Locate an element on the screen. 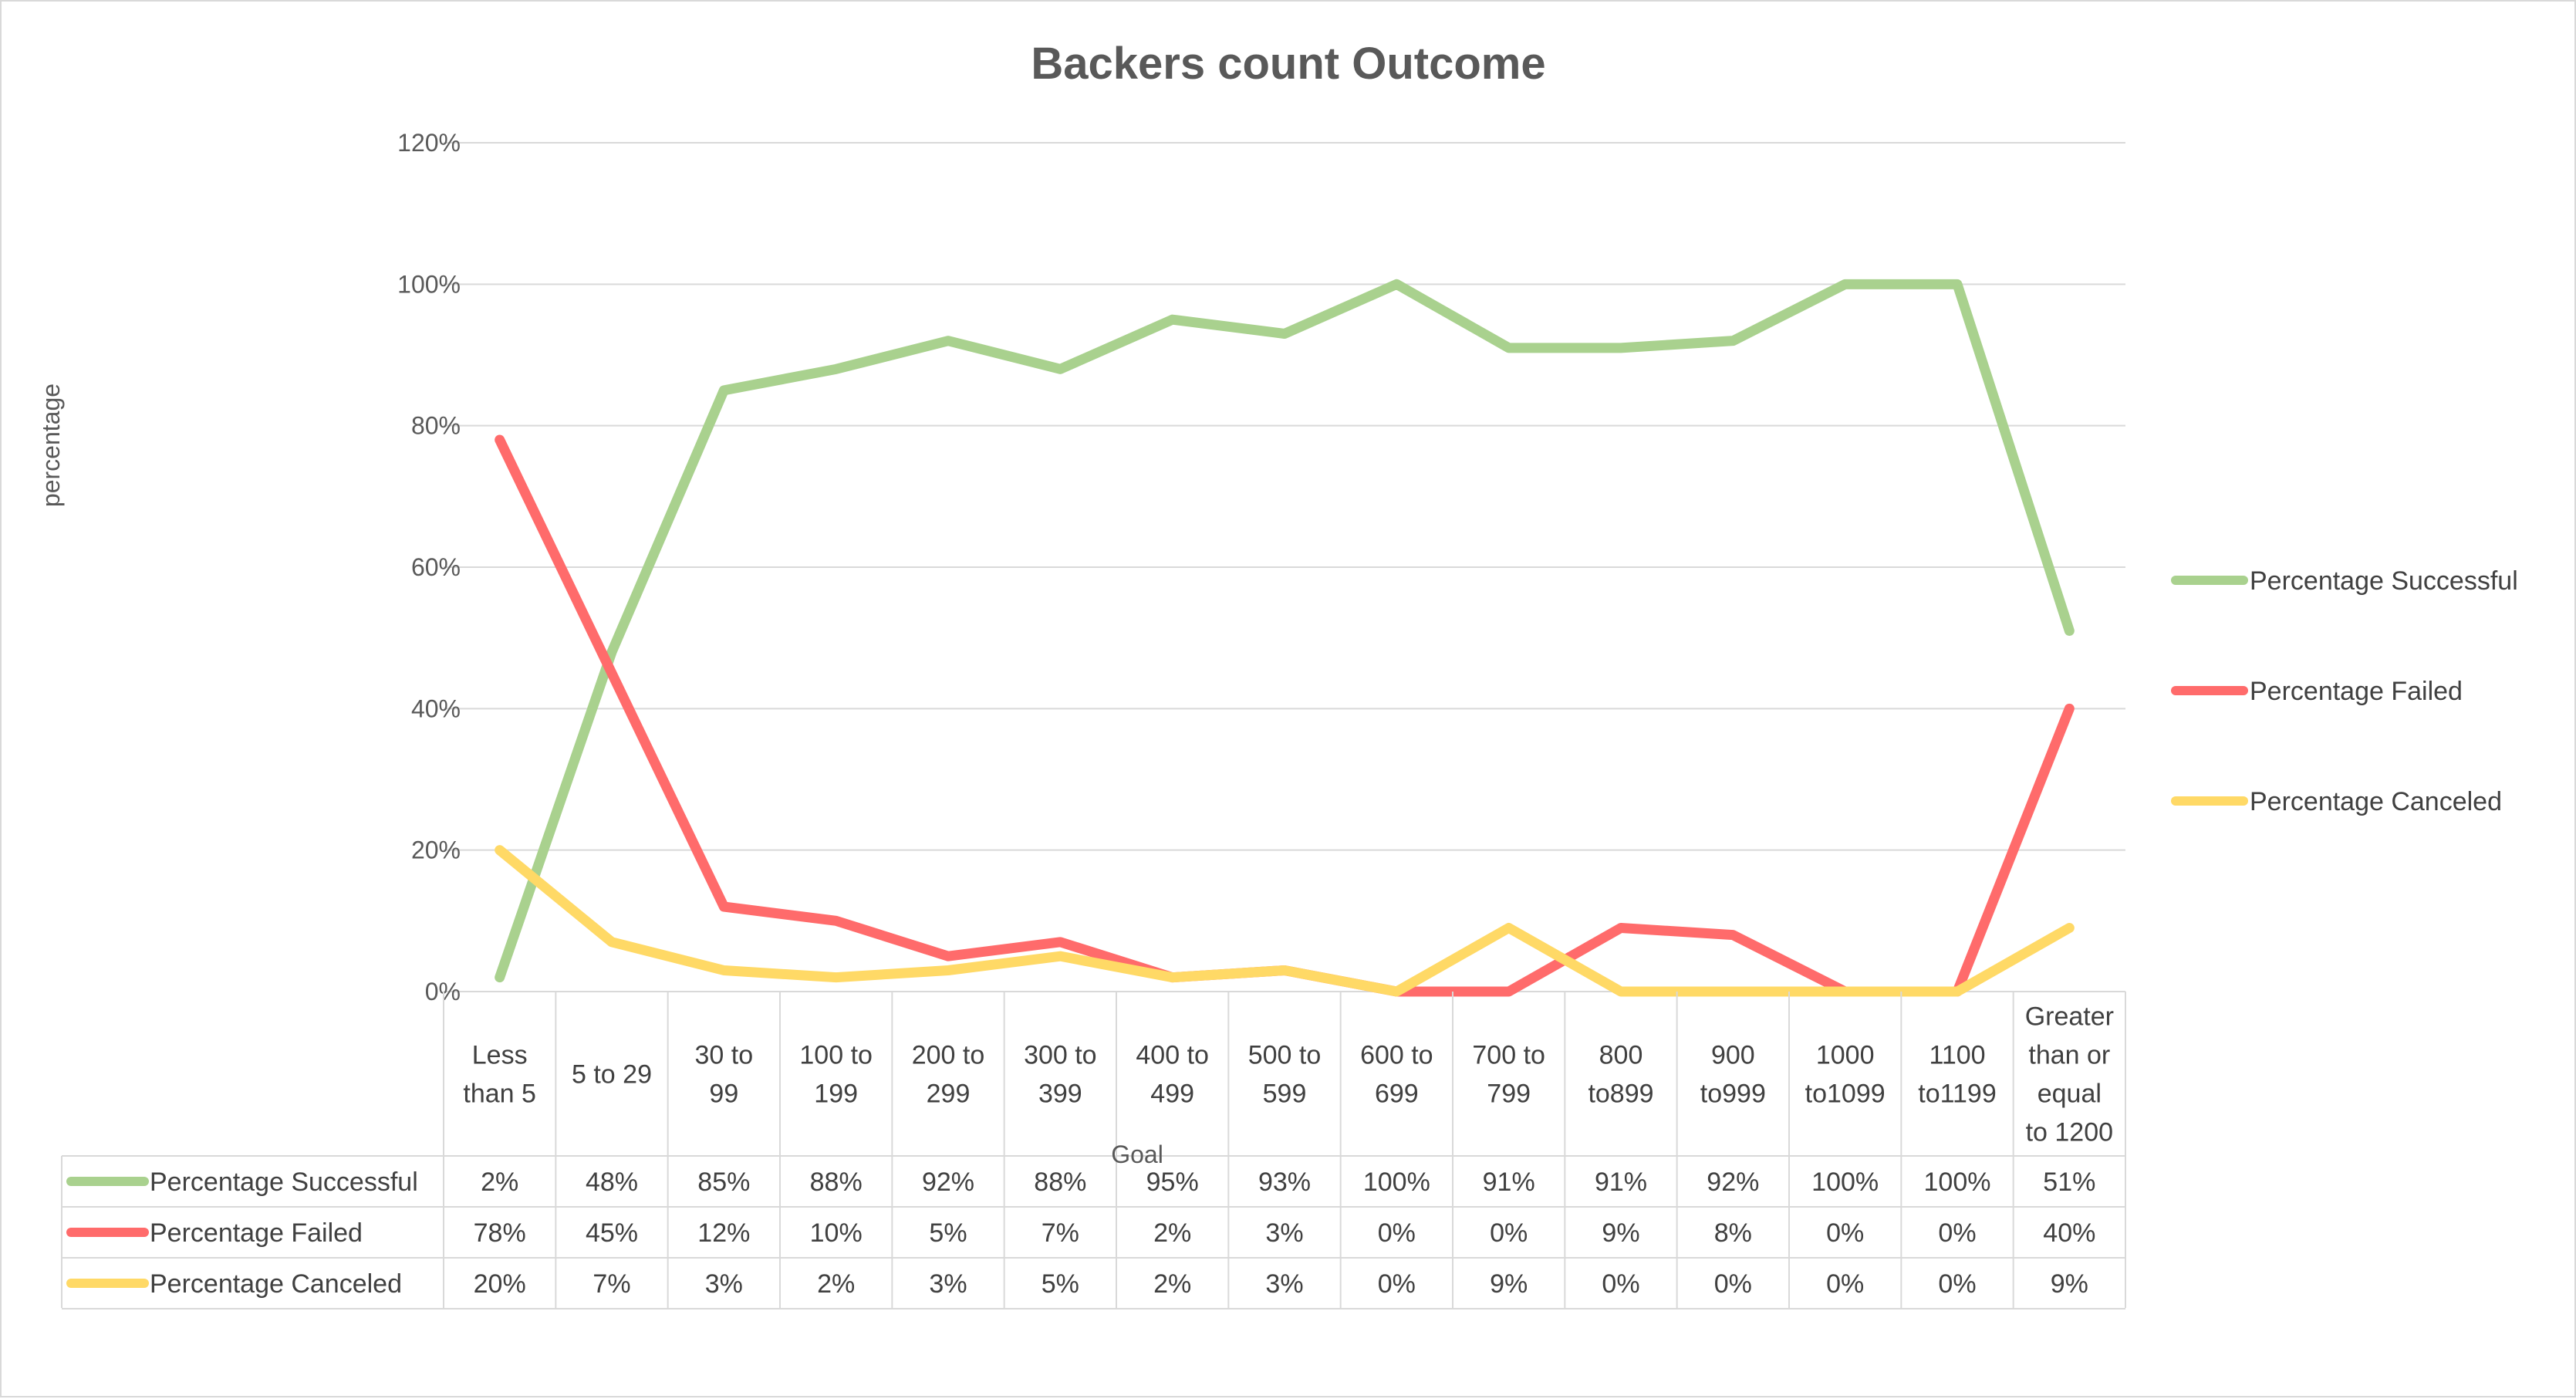 The height and width of the screenshot is (1399, 2576). legend-label: Percentage Successful is located at coordinates (2384, 581).